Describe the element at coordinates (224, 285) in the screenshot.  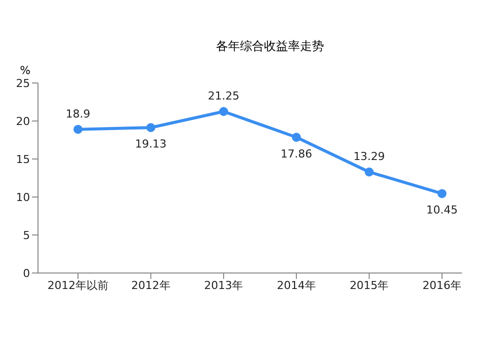
I see `x-tick-label: 2013年` at that location.